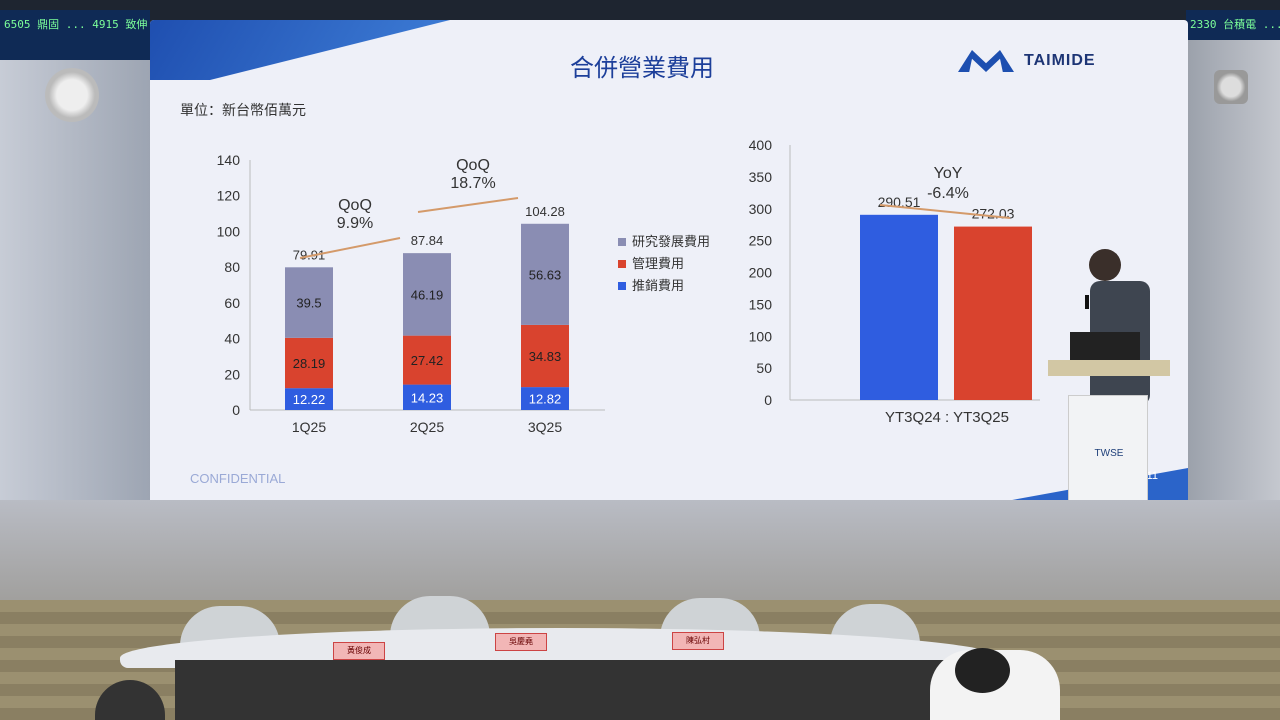 Image resolution: width=1280 pixels, height=720 pixels. I want to click on annotation-value: 9.9%, so click(355, 223).